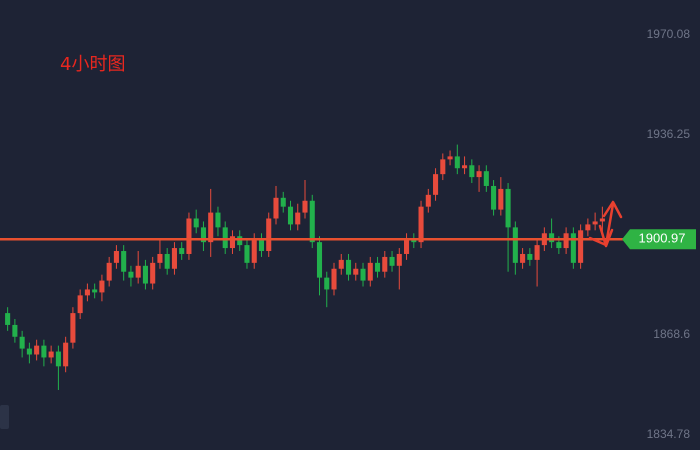 This screenshot has height=450, width=700. I want to click on y-tick-label: 1868.6, so click(671, 334).